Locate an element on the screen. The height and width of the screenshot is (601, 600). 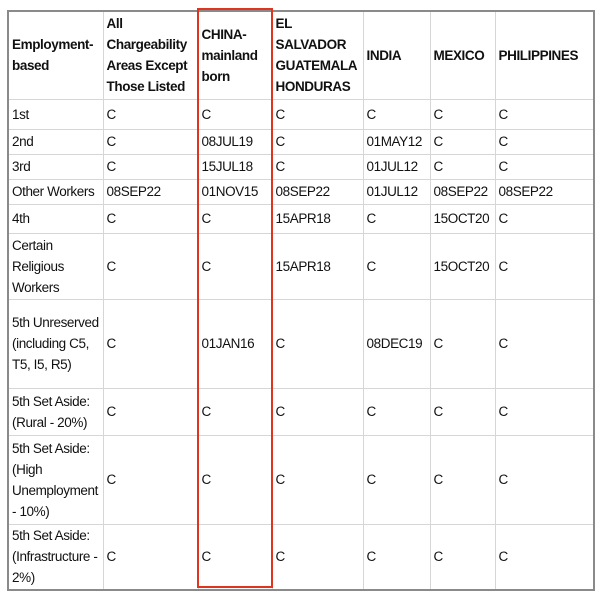
row-category: 5th Set Aside: (Infrastructure - 2%) is located at coordinates (55, 557).